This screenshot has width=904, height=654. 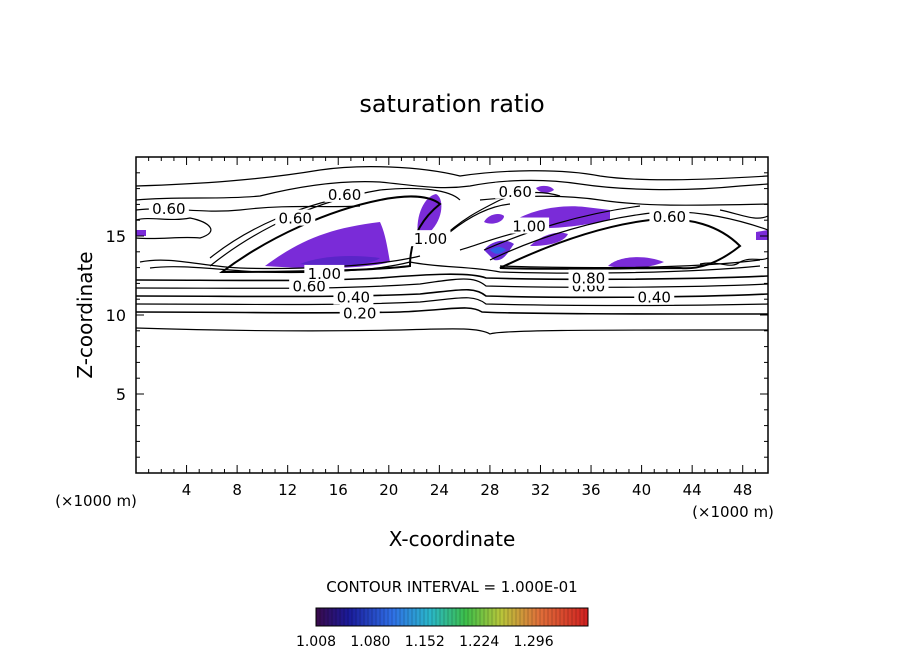 I want to click on fill-region-right, so click(x=636, y=263).